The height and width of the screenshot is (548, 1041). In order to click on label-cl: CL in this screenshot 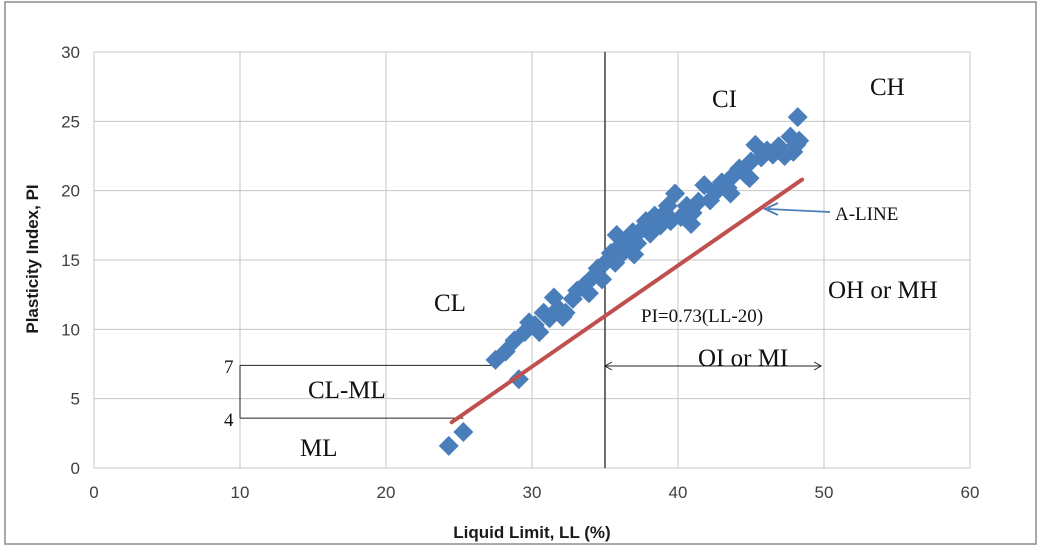, I will do `click(450, 303)`.